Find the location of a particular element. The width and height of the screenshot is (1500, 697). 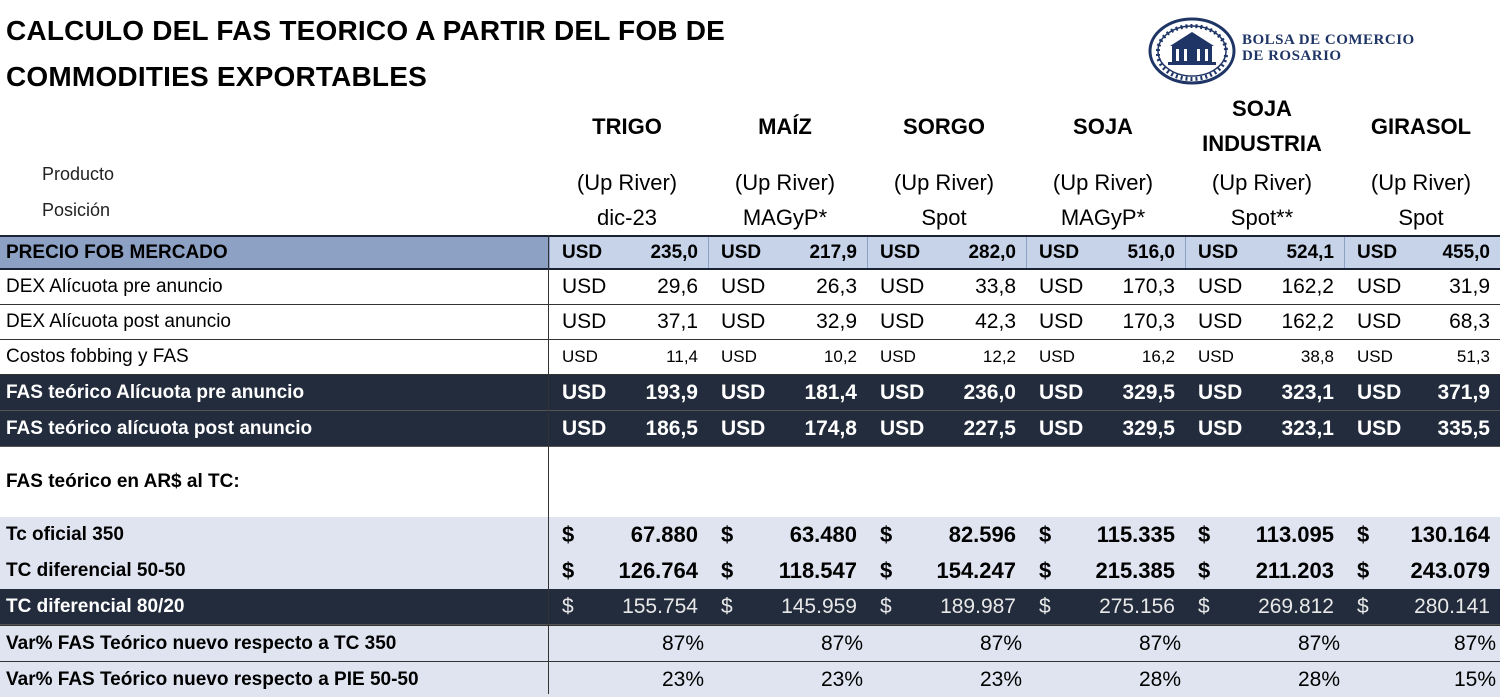

value: 524,1 is located at coordinates (1310, 252).